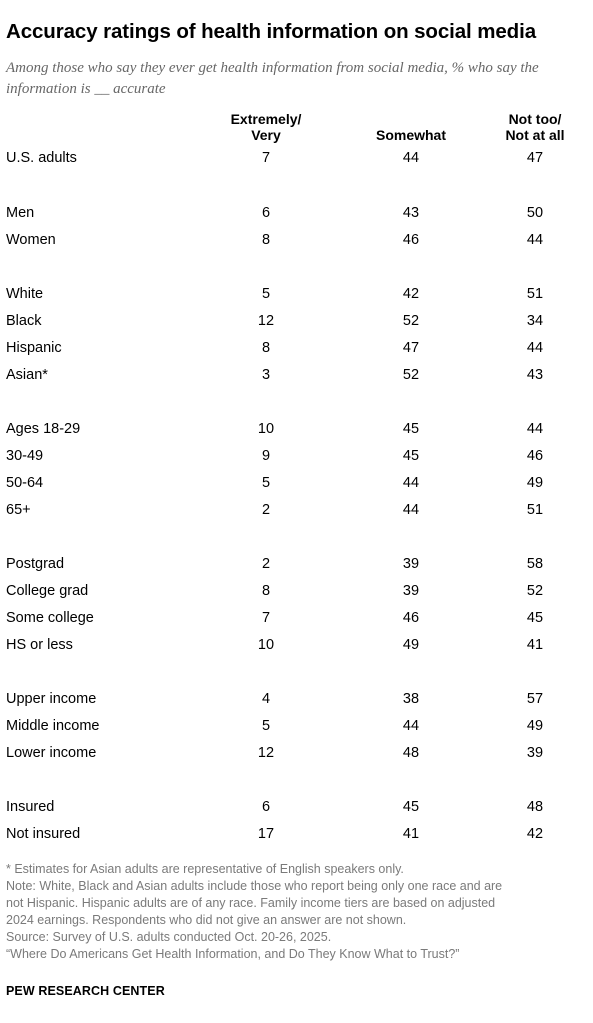 The image size is (593, 1023). Describe the element at coordinates (50, 618) in the screenshot. I see `row-label: Some college` at that location.